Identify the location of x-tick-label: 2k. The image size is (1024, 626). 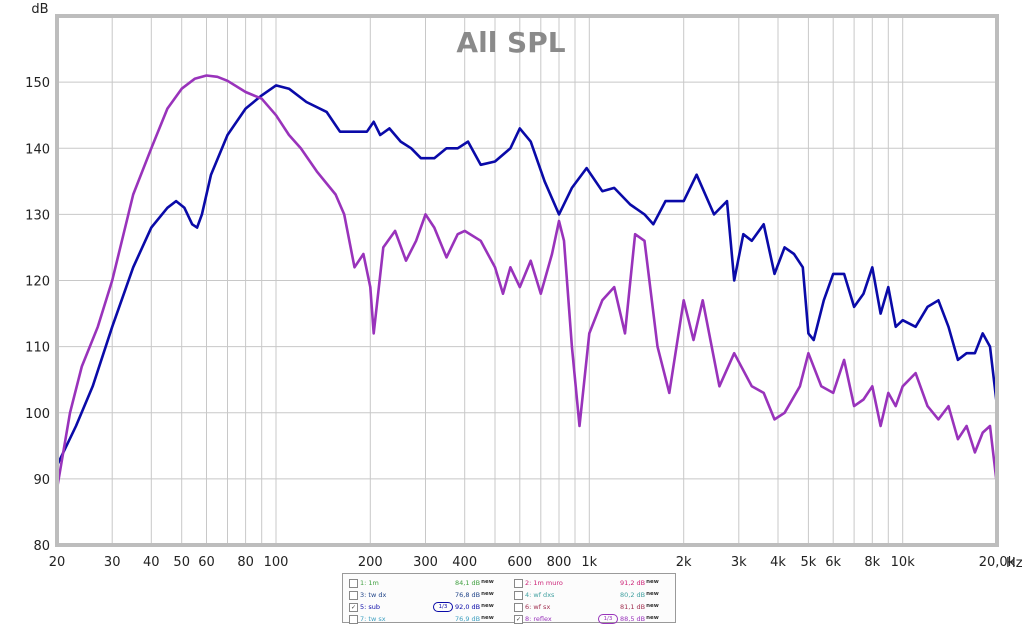
(684, 562).